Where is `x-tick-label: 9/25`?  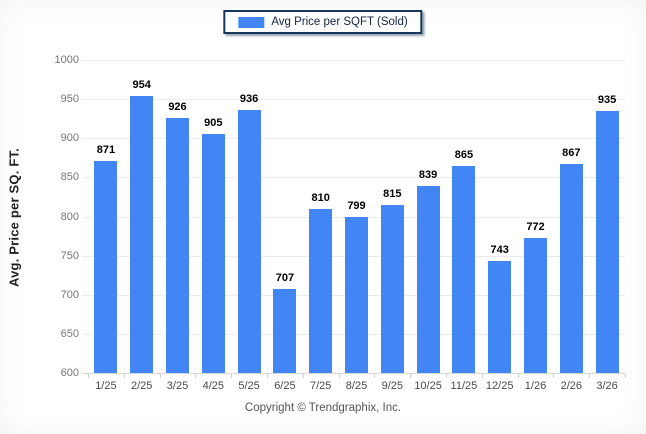 x-tick-label: 9/25 is located at coordinates (392, 386).